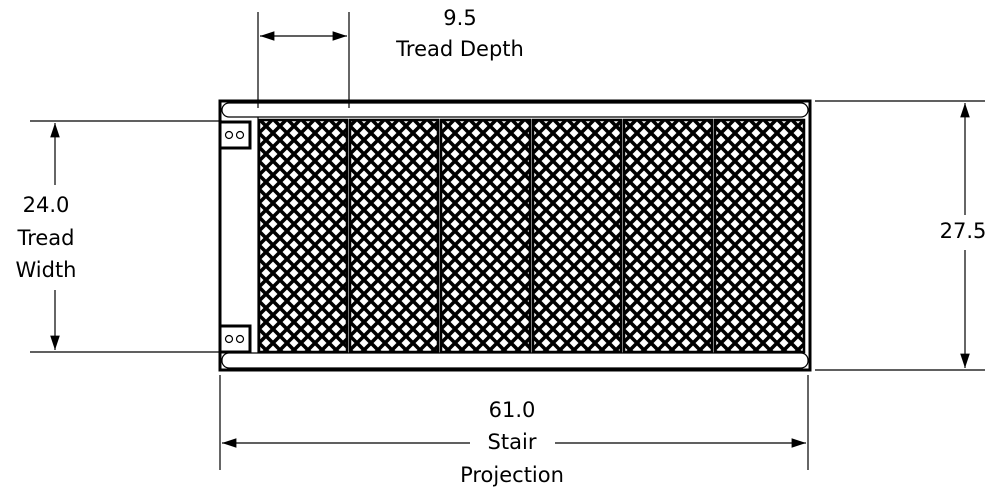 This screenshot has width=997, height=497. What do you see at coordinates (512, 442) in the screenshot?
I see `dim-label: Stair` at bounding box center [512, 442].